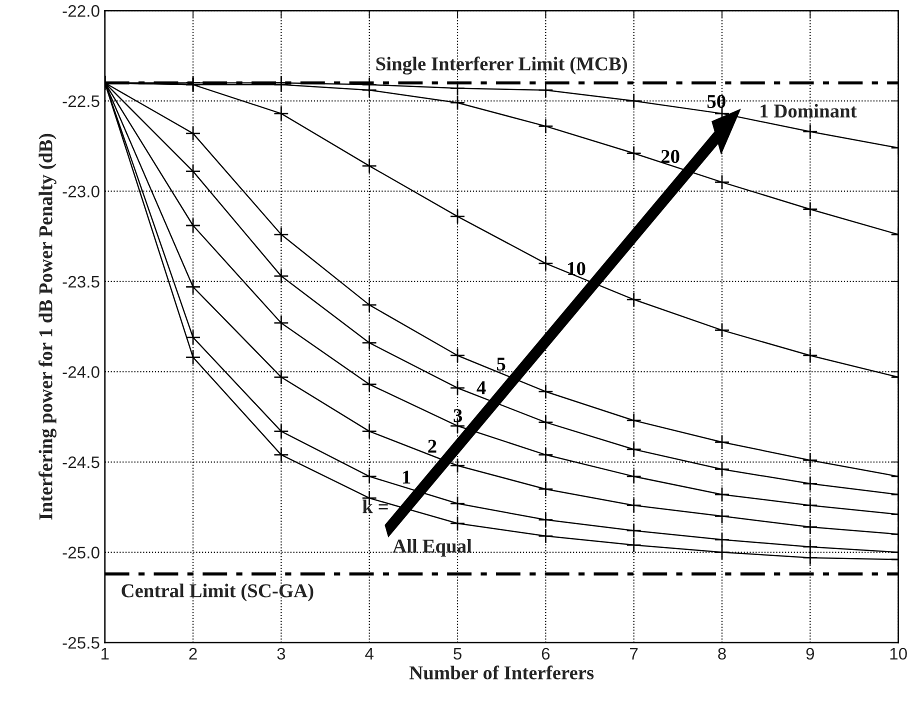 The image size is (912, 710). What do you see at coordinates (81, 552) in the screenshot?
I see `y-tick-label: -25.0` at bounding box center [81, 552].